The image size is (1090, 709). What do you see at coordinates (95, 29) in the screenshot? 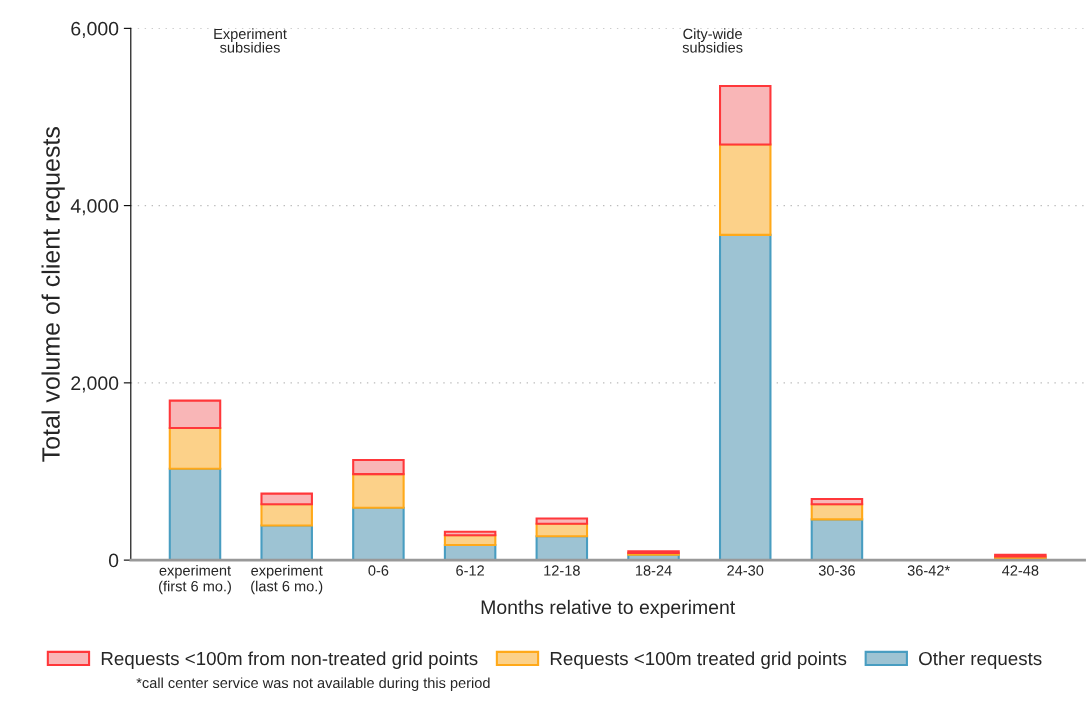
I see `y-tick-label: 6,000` at bounding box center [95, 29].